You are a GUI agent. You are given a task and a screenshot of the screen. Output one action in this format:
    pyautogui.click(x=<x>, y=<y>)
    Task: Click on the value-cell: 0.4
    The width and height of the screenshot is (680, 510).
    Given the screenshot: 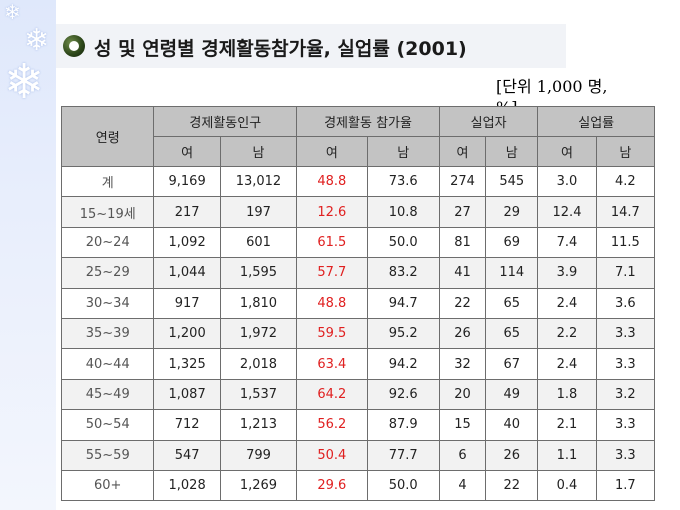 What is the action you would take?
    pyautogui.click(x=567, y=485)
    